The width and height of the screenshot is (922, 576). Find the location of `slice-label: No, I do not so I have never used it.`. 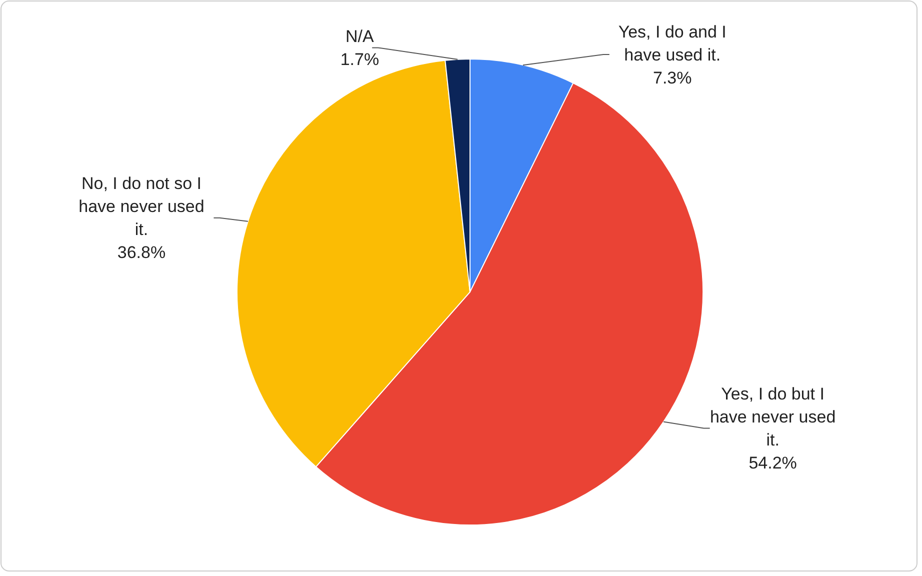

slice-label: No, I do not so I have never used it. is located at coordinates (141, 207).